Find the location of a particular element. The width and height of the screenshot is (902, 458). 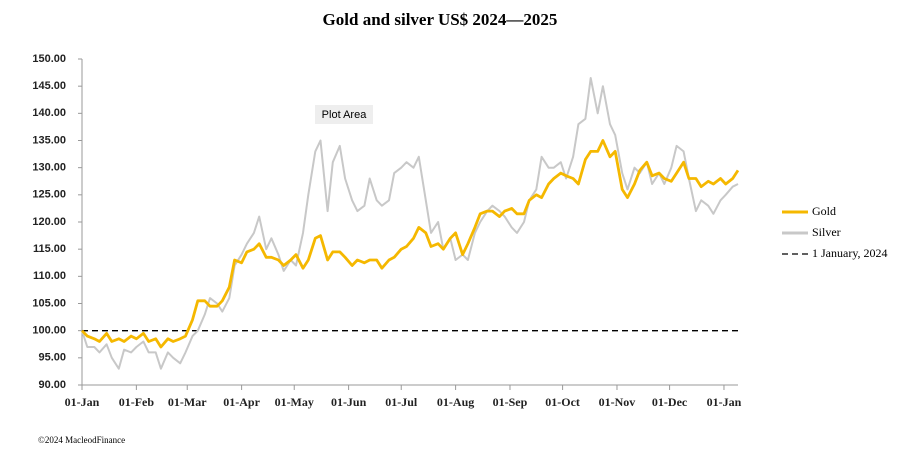

y-tick-label: 150.00 is located at coordinates (49, 59).